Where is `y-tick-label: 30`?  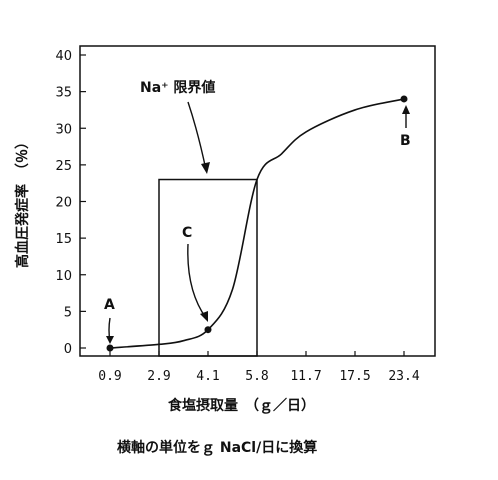 y-tick-label: 30 is located at coordinates (63, 129).